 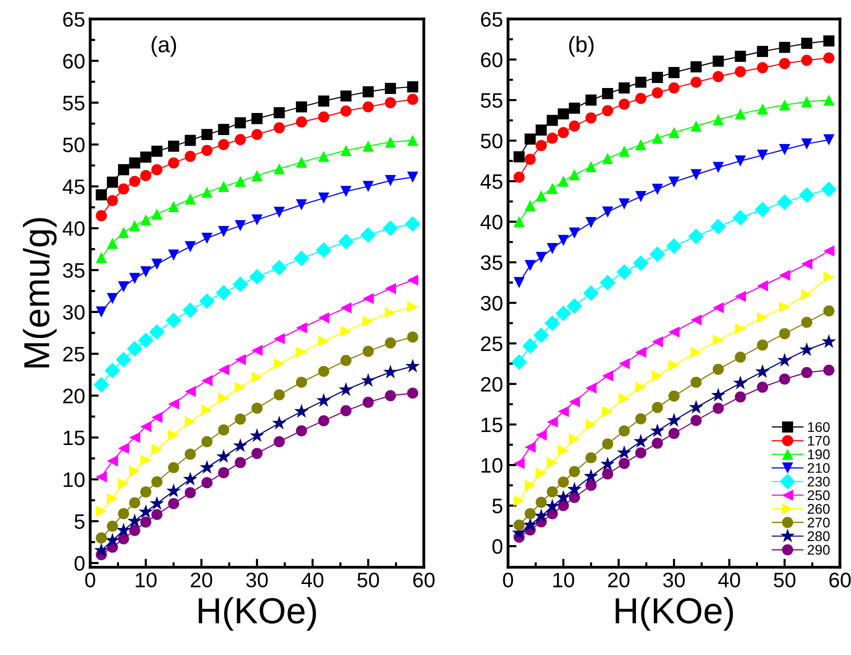 What do you see at coordinates (491, 384) in the screenshot?
I see `y-tick-label: 20` at bounding box center [491, 384].